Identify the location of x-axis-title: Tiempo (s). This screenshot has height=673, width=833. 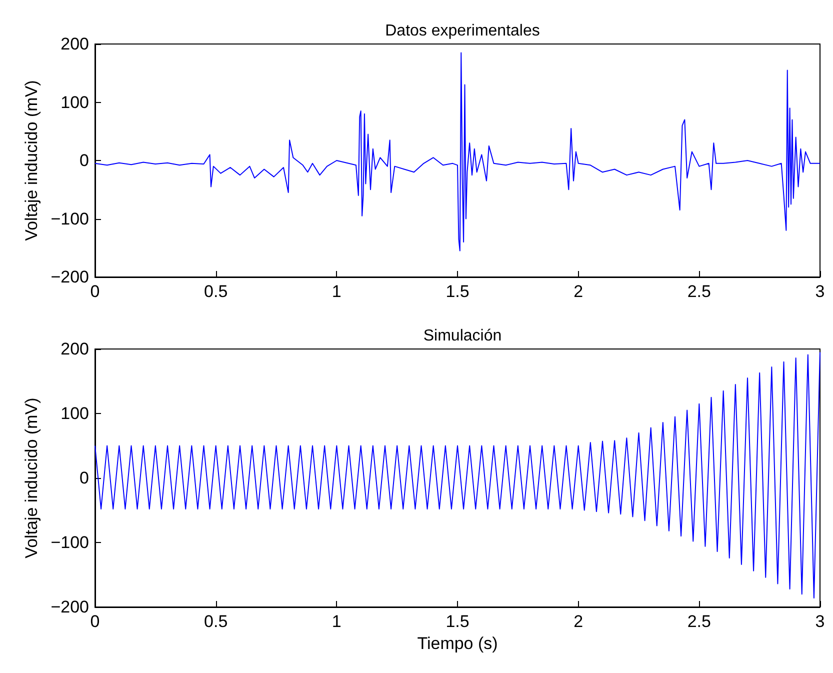
(457, 643).